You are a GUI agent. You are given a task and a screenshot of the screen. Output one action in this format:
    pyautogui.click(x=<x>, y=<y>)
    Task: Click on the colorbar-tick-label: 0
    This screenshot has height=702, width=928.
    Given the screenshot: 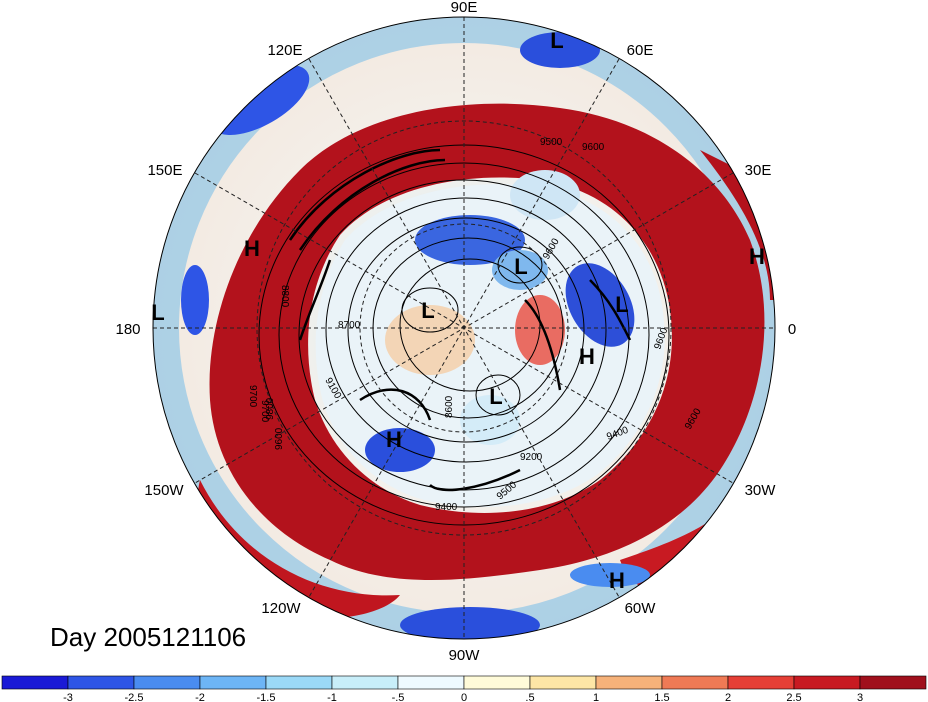 What is the action you would take?
    pyautogui.click(x=464, y=697)
    